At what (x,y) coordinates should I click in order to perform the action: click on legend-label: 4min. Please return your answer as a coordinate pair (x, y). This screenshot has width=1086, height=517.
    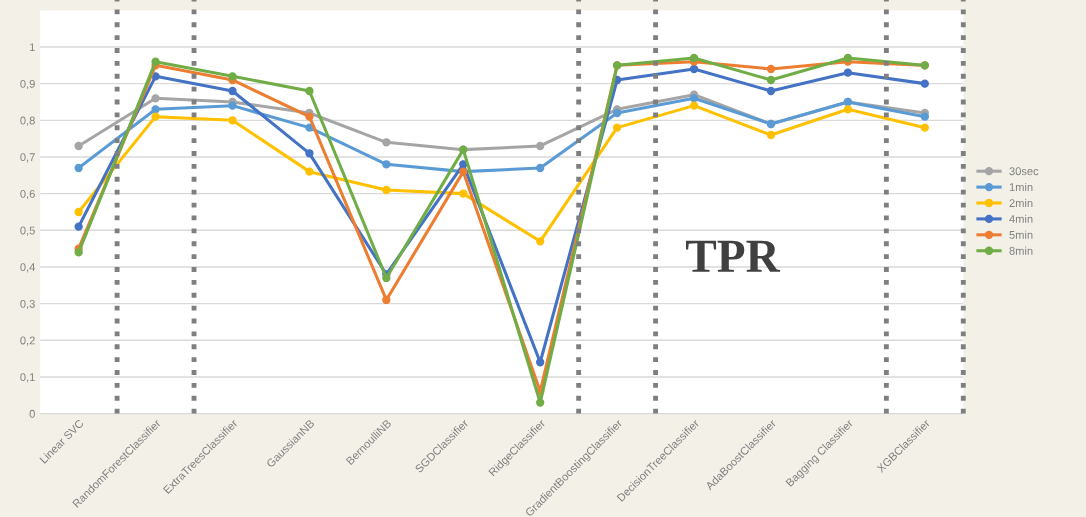
    Looking at the image, I should click on (1021, 218).